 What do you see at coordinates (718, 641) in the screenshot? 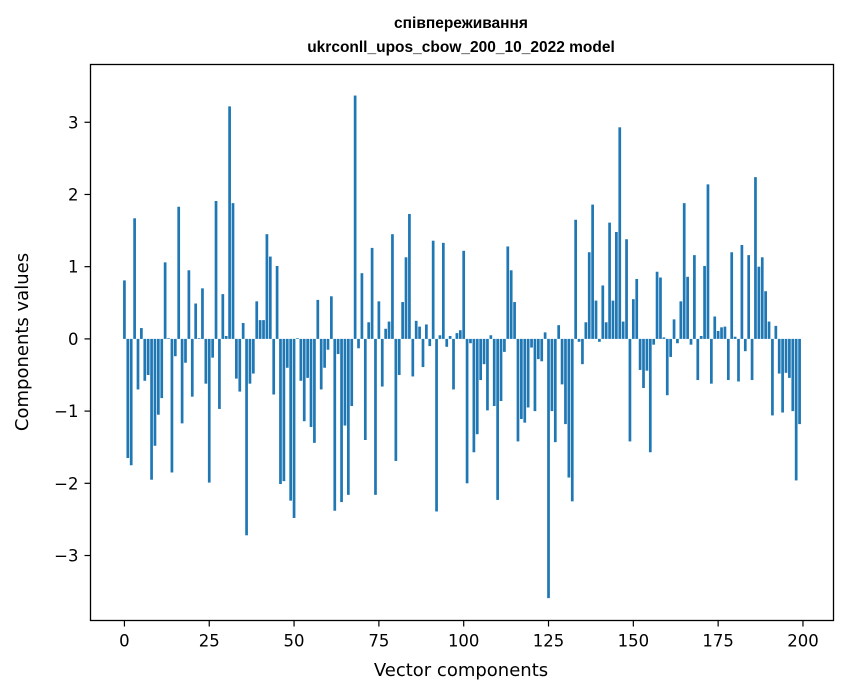
I see `x-tick-label: 175` at bounding box center [718, 641].